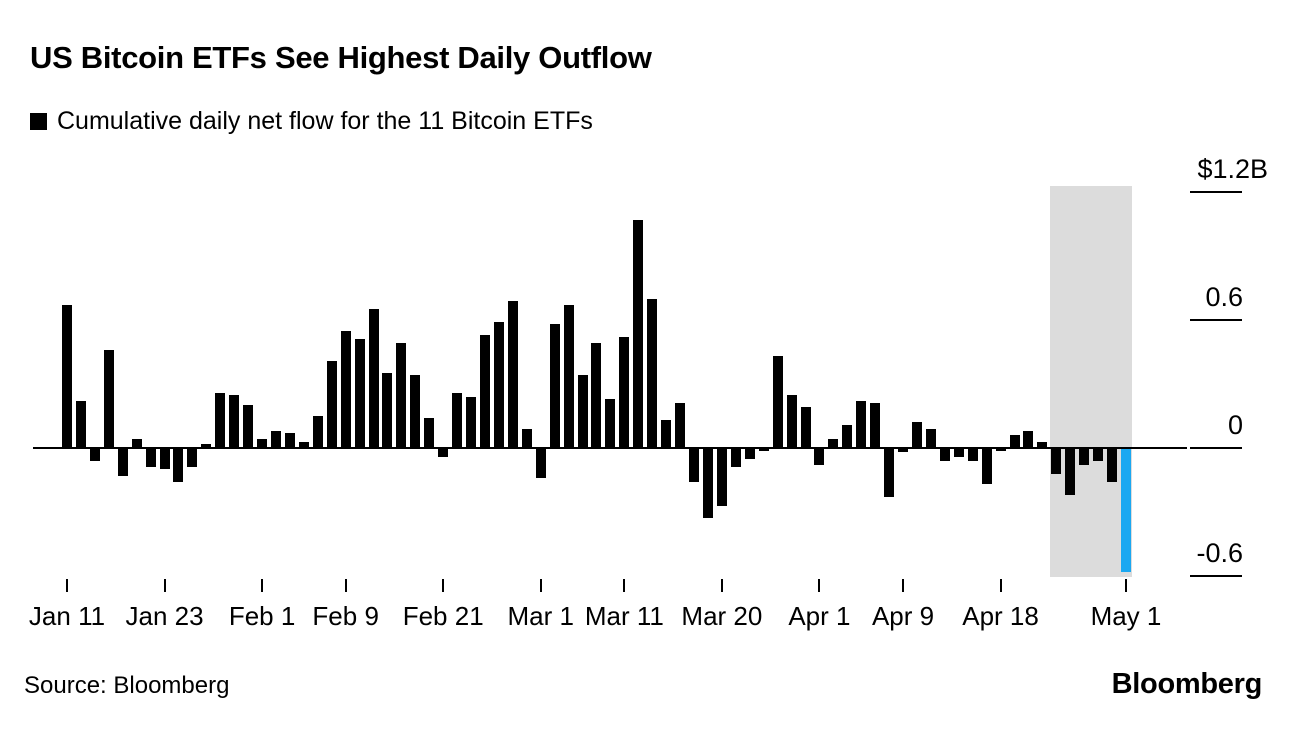 This screenshot has height=730, width=1296. What do you see at coordinates (1125, 510) in the screenshot?
I see `bar-record-outflow` at bounding box center [1125, 510].